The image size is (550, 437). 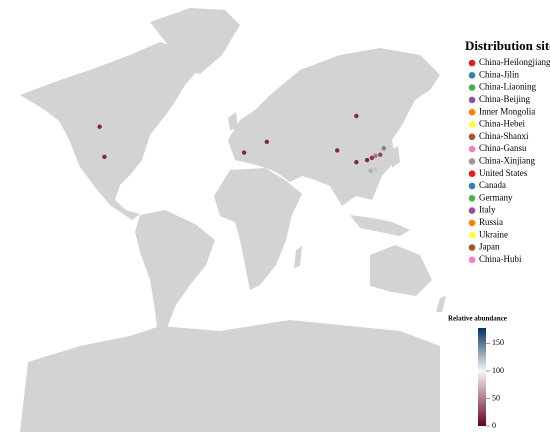 I want to click on legend-label: Russia, so click(x=491, y=222).